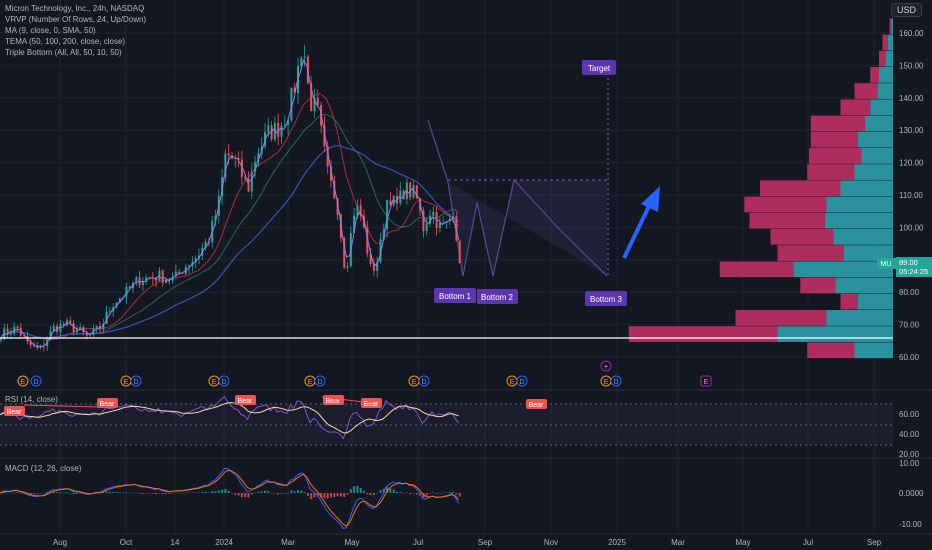 This screenshot has height=550, width=932. I want to click on indicator-tema: TEMA (50, 100, 200, close, close), so click(65, 41).